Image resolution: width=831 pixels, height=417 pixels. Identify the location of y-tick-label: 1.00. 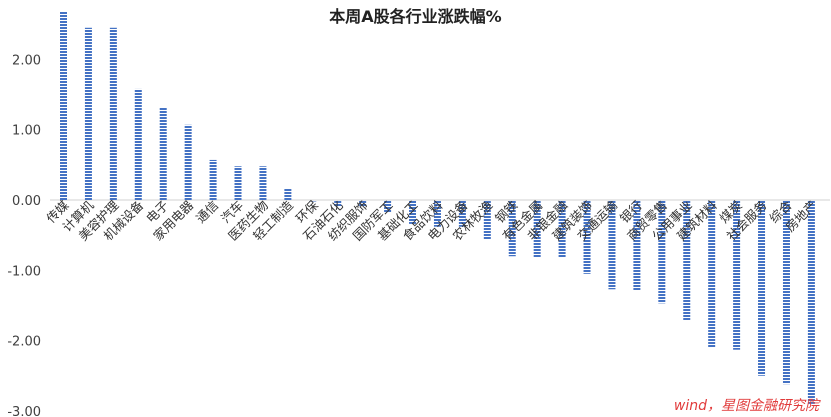
(26, 131).